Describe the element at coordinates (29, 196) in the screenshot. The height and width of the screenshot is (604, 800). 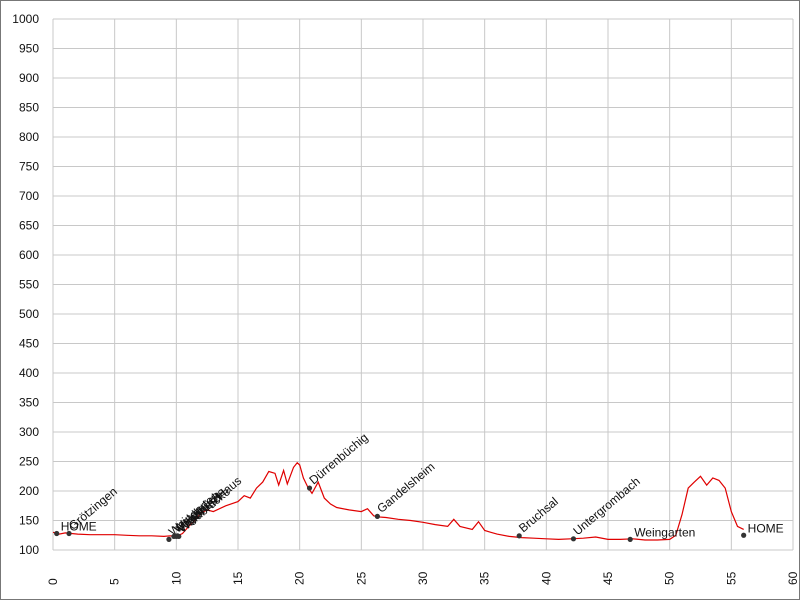
I see `y-tick-label: 700` at that location.